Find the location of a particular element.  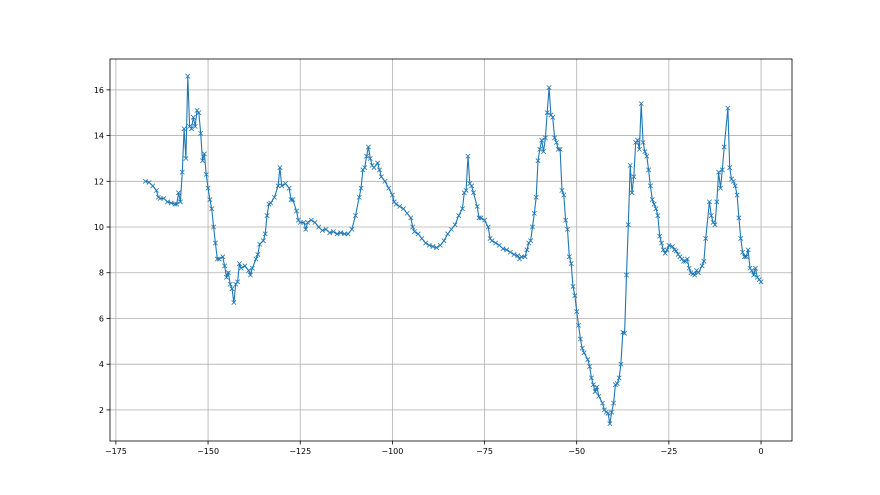

y-tick-label: 8 is located at coordinates (101, 273).